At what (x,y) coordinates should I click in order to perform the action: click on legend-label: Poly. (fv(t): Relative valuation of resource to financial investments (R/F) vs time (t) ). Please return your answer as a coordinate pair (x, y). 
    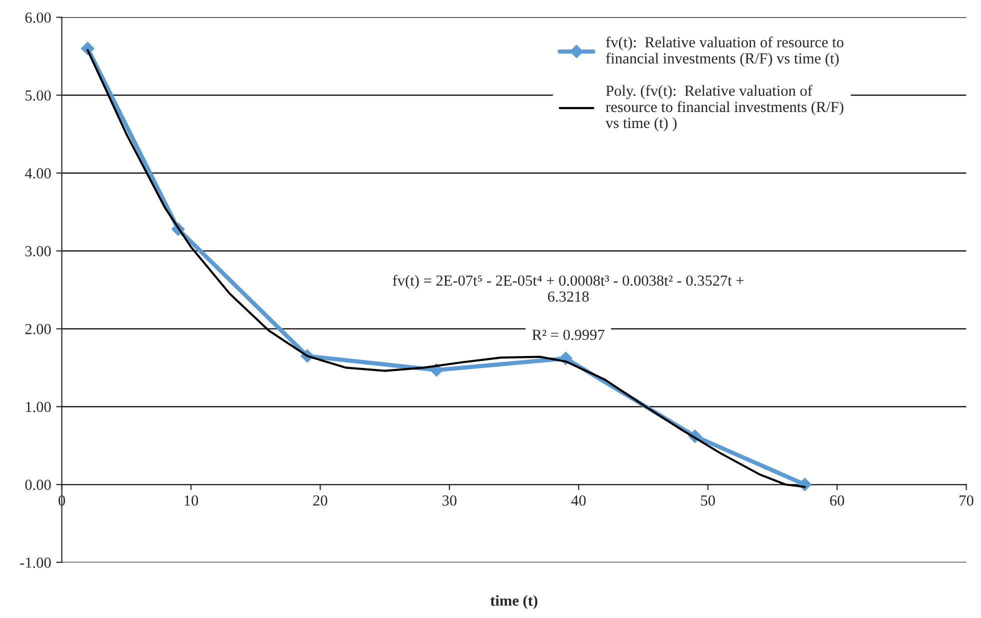
    Looking at the image, I should click on (725, 108).